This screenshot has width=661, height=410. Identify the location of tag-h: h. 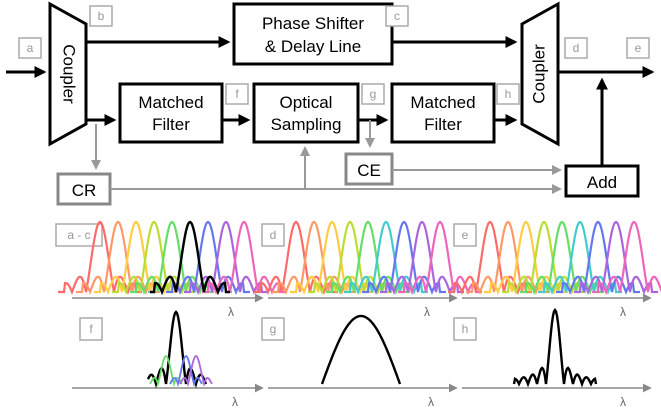
(508, 94).